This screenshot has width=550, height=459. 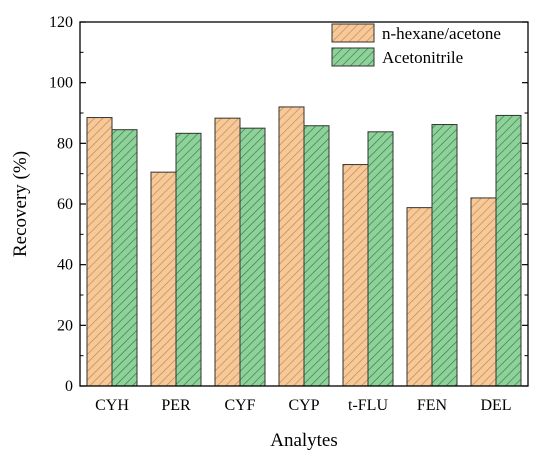 What do you see at coordinates (495, 405) in the screenshot?
I see `x-tick-label-del: DEL` at bounding box center [495, 405].